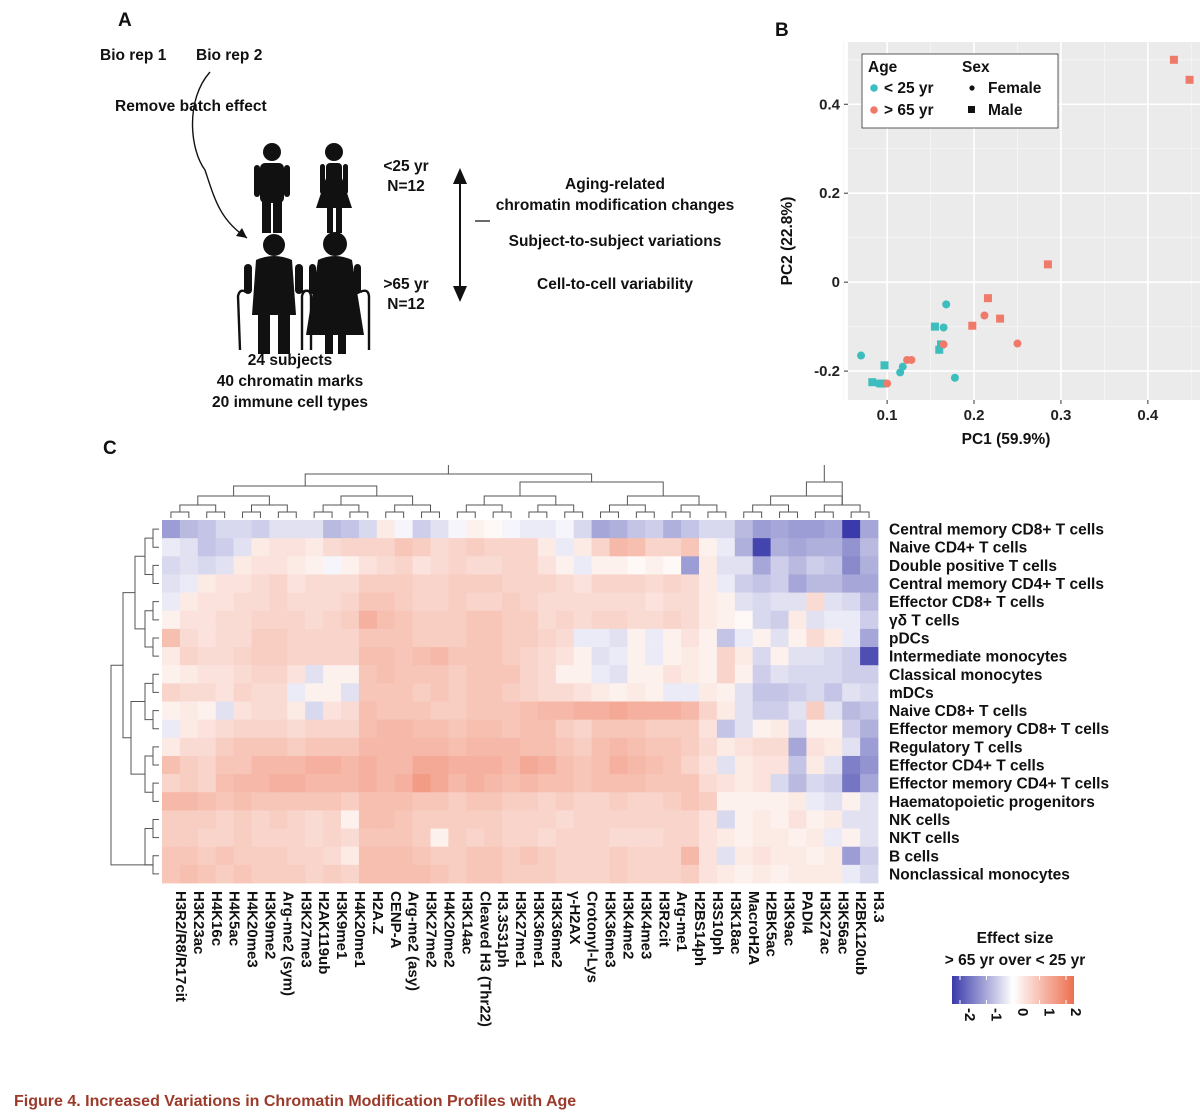 This screenshot has width=1200, height=1115. I want to click on legend-female-label: Female, so click(1015, 88).